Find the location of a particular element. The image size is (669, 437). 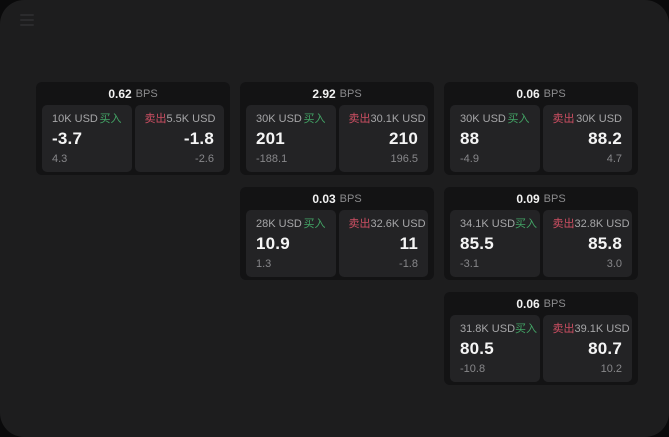

buy-size: 34.1K USD is located at coordinates (488, 224).